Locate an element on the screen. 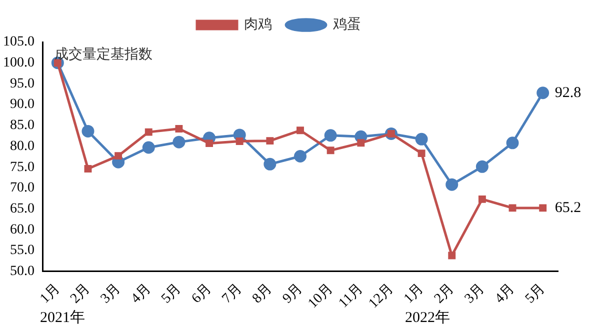 This screenshot has width=613, height=330. text: 2021年 is located at coordinates (62, 318).